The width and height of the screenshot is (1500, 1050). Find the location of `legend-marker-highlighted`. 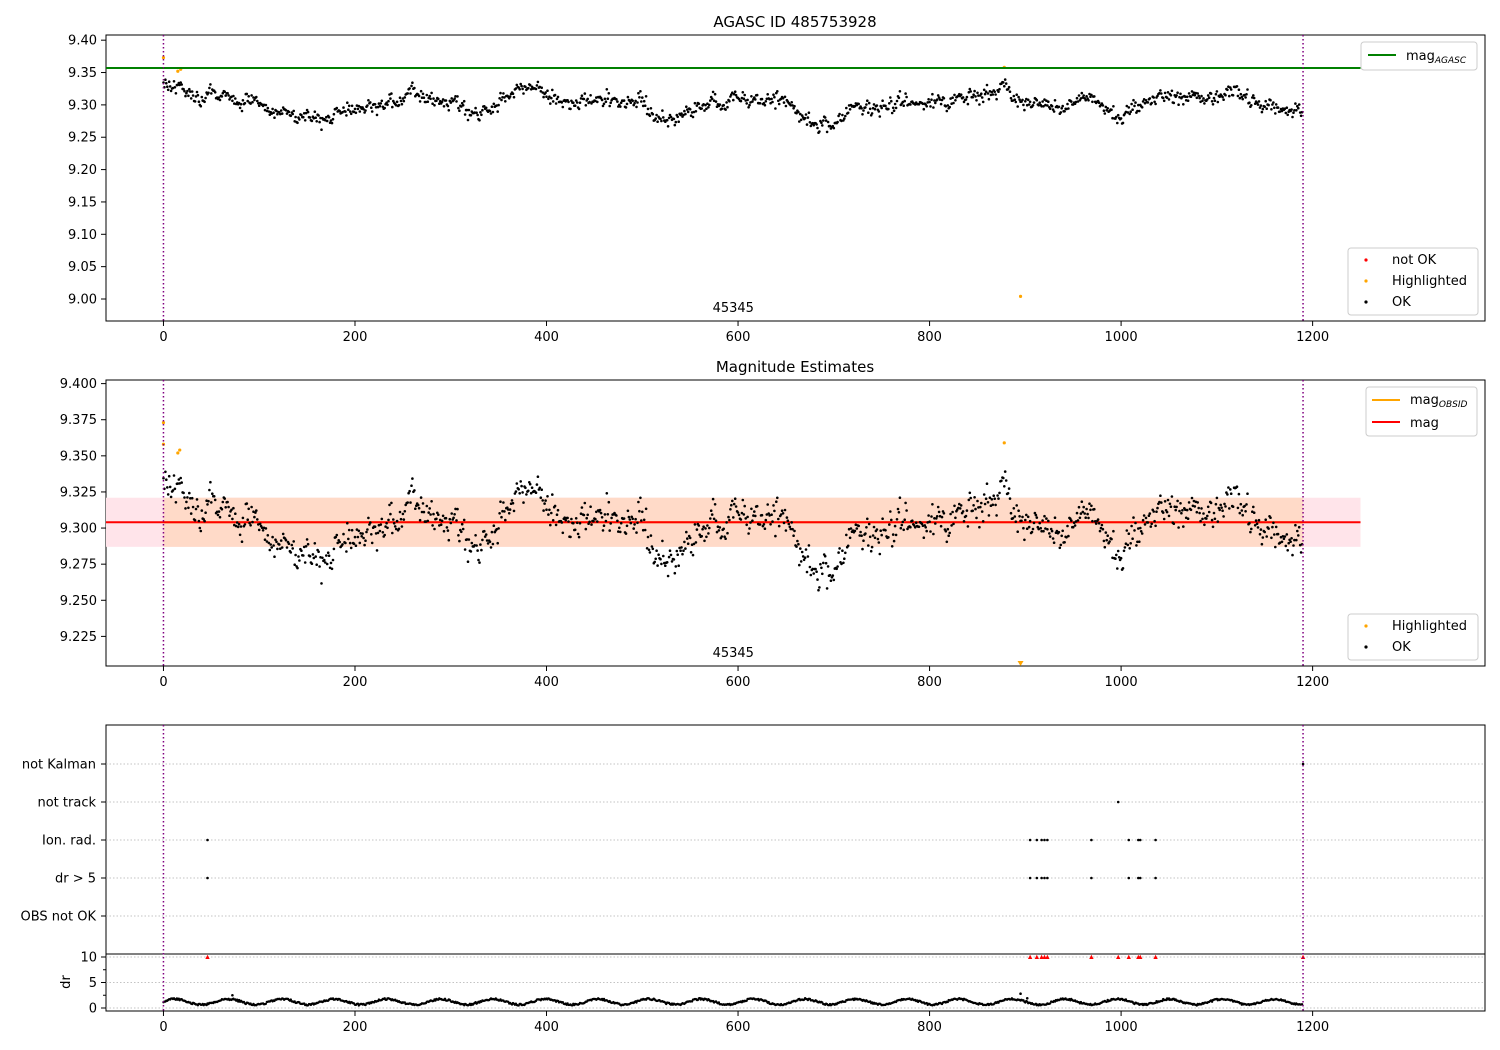

legend-marker-highlighted is located at coordinates (1366, 626).